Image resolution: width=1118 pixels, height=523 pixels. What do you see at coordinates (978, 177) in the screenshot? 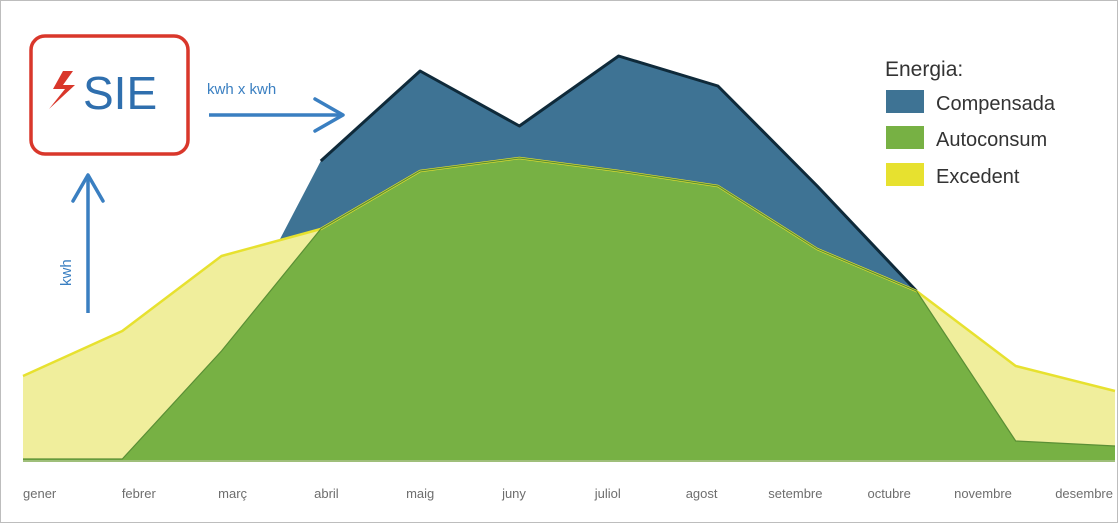
I see `legend-label-excedent: Excedent` at bounding box center [978, 177].